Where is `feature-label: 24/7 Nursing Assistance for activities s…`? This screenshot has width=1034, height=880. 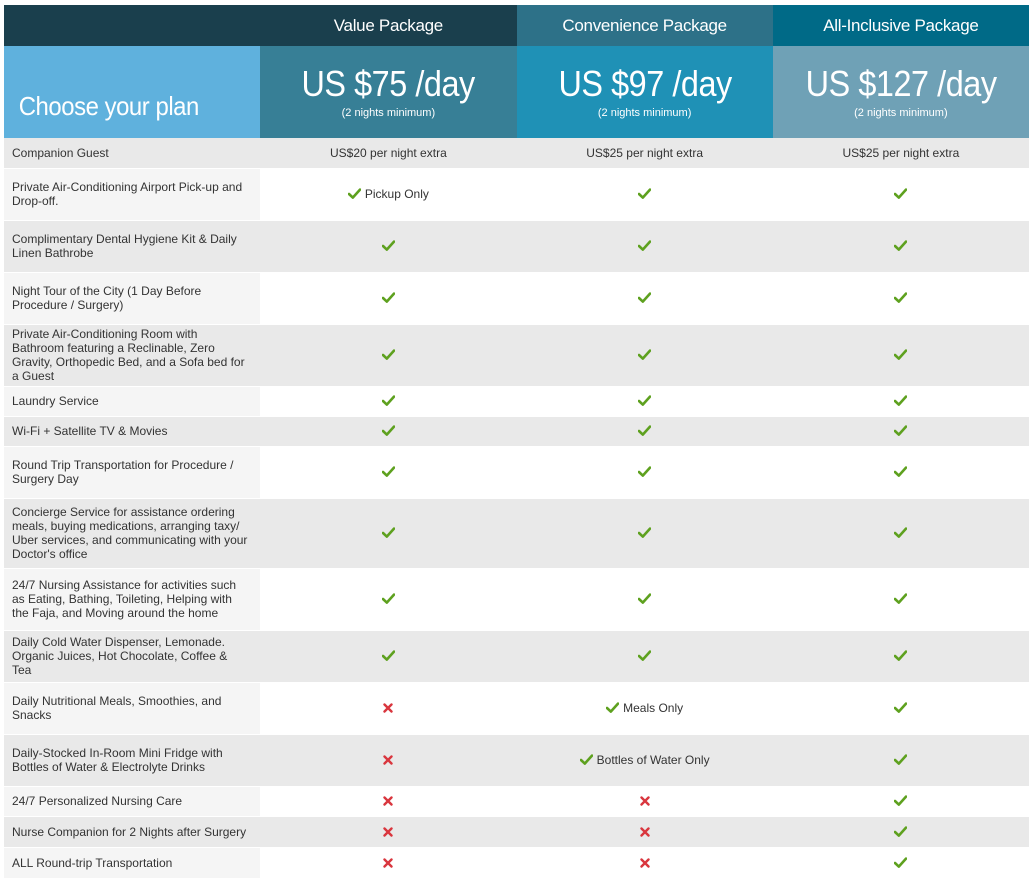
feature-label: 24/7 Nursing Assistance for activities s… is located at coordinates (132, 599).